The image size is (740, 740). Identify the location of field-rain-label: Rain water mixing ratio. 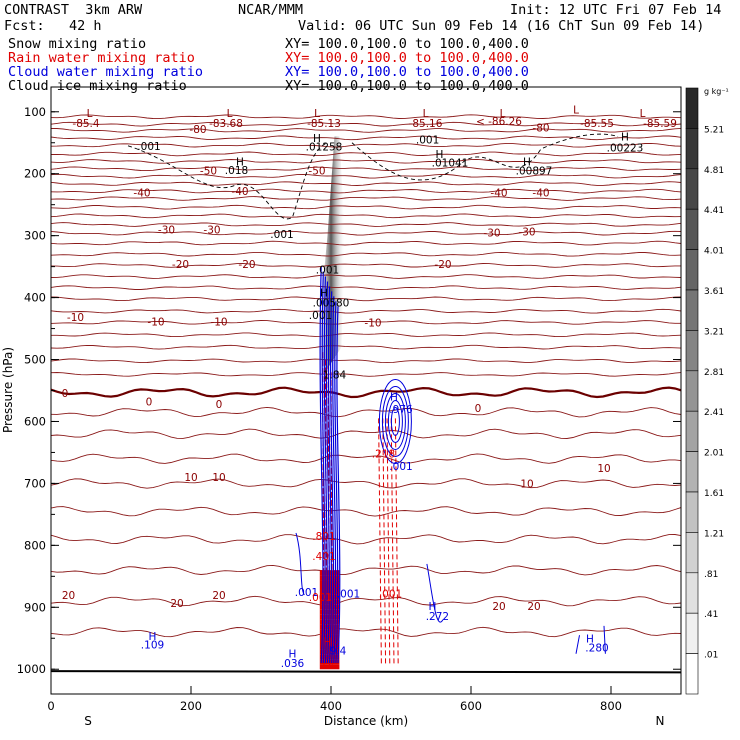
(101, 58).